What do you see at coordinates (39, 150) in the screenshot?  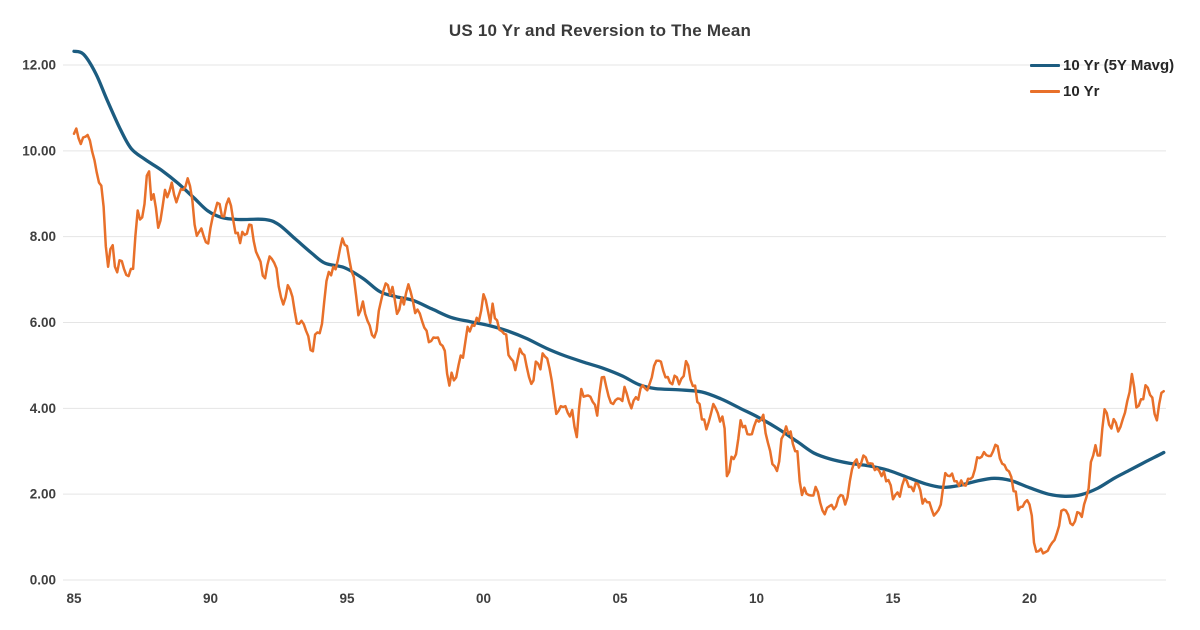 I see `y-tick-label: 10.00` at bounding box center [39, 150].